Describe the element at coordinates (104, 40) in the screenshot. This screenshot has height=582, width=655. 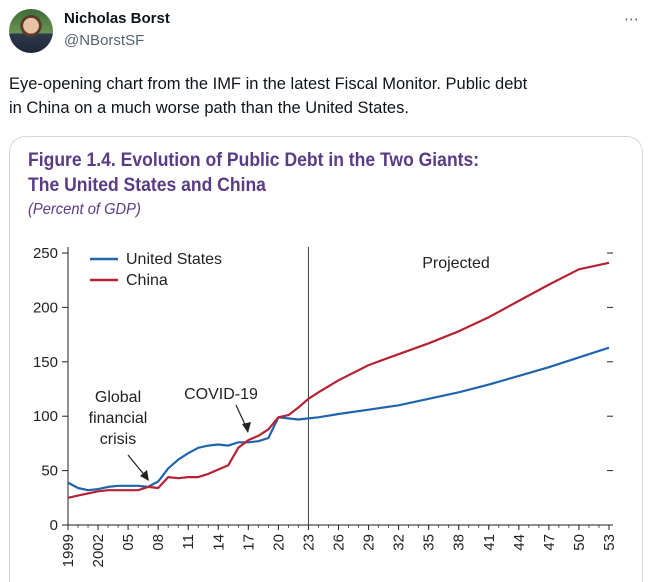
I see `author-handle: @NBorstSF` at that location.